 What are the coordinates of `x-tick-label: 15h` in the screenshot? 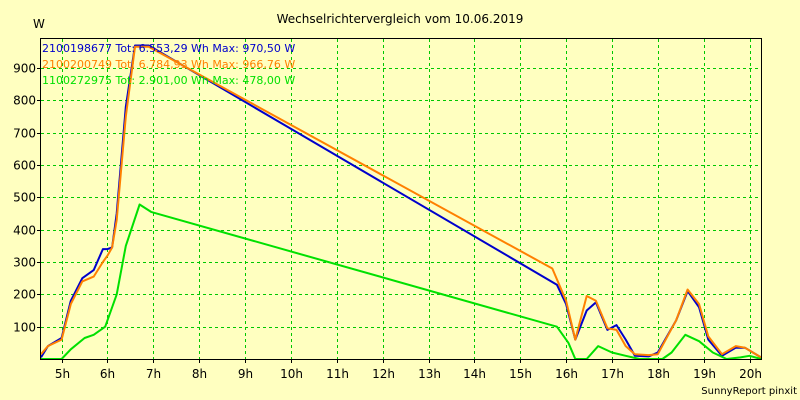 It's located at (520, 374).